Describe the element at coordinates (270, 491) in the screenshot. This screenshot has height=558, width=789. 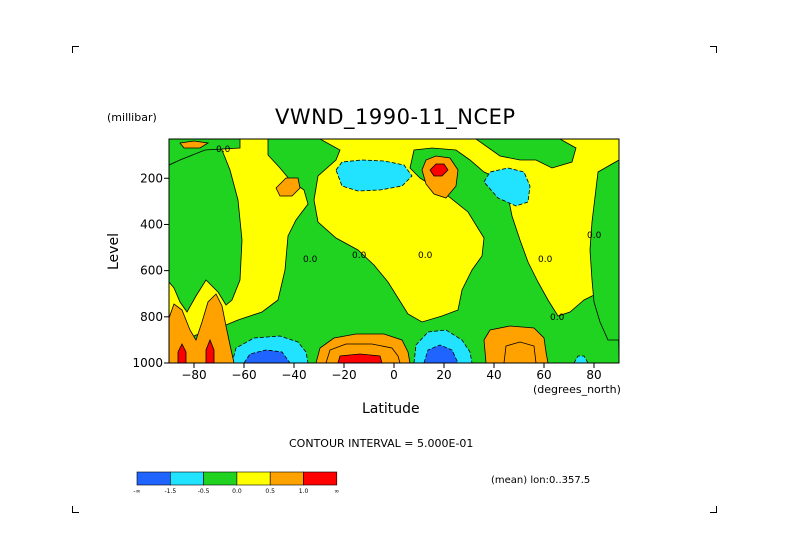
I see `colorbar-tick-label: 0.5` at that location.